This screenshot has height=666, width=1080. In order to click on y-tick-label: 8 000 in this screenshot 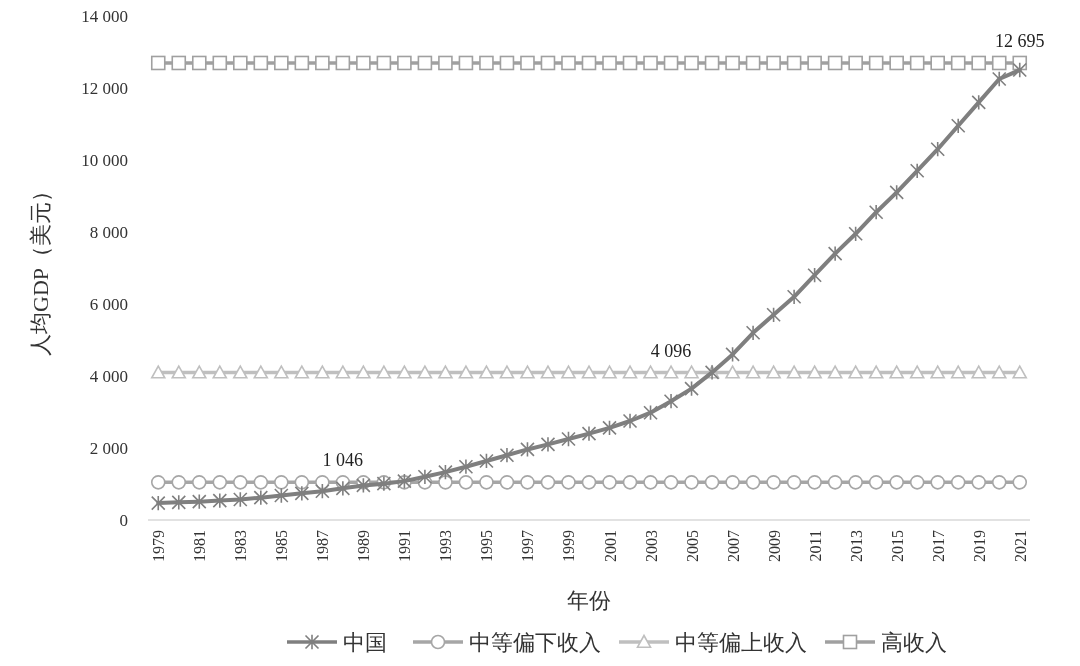, I will do `click(108, 232)`.